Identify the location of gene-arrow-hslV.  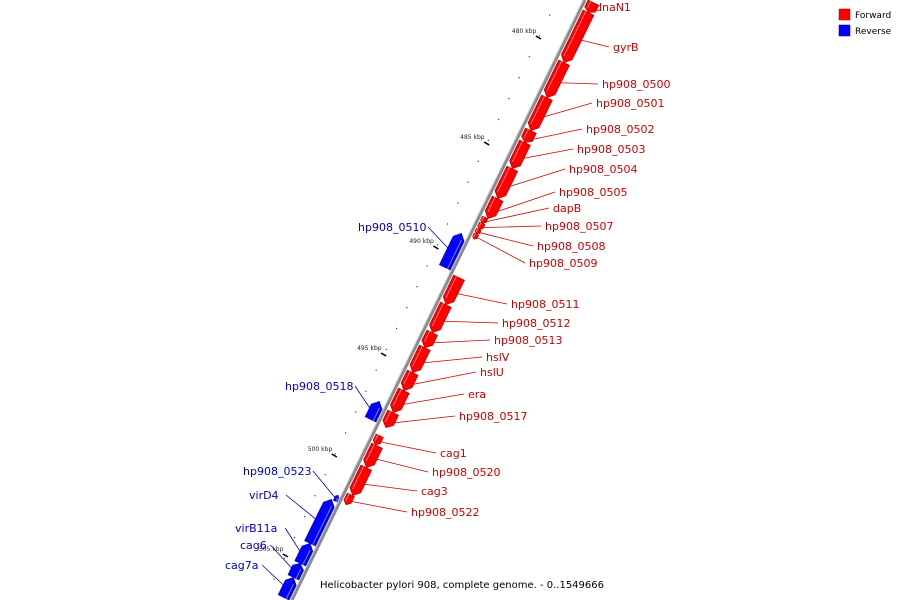
(420, 358).